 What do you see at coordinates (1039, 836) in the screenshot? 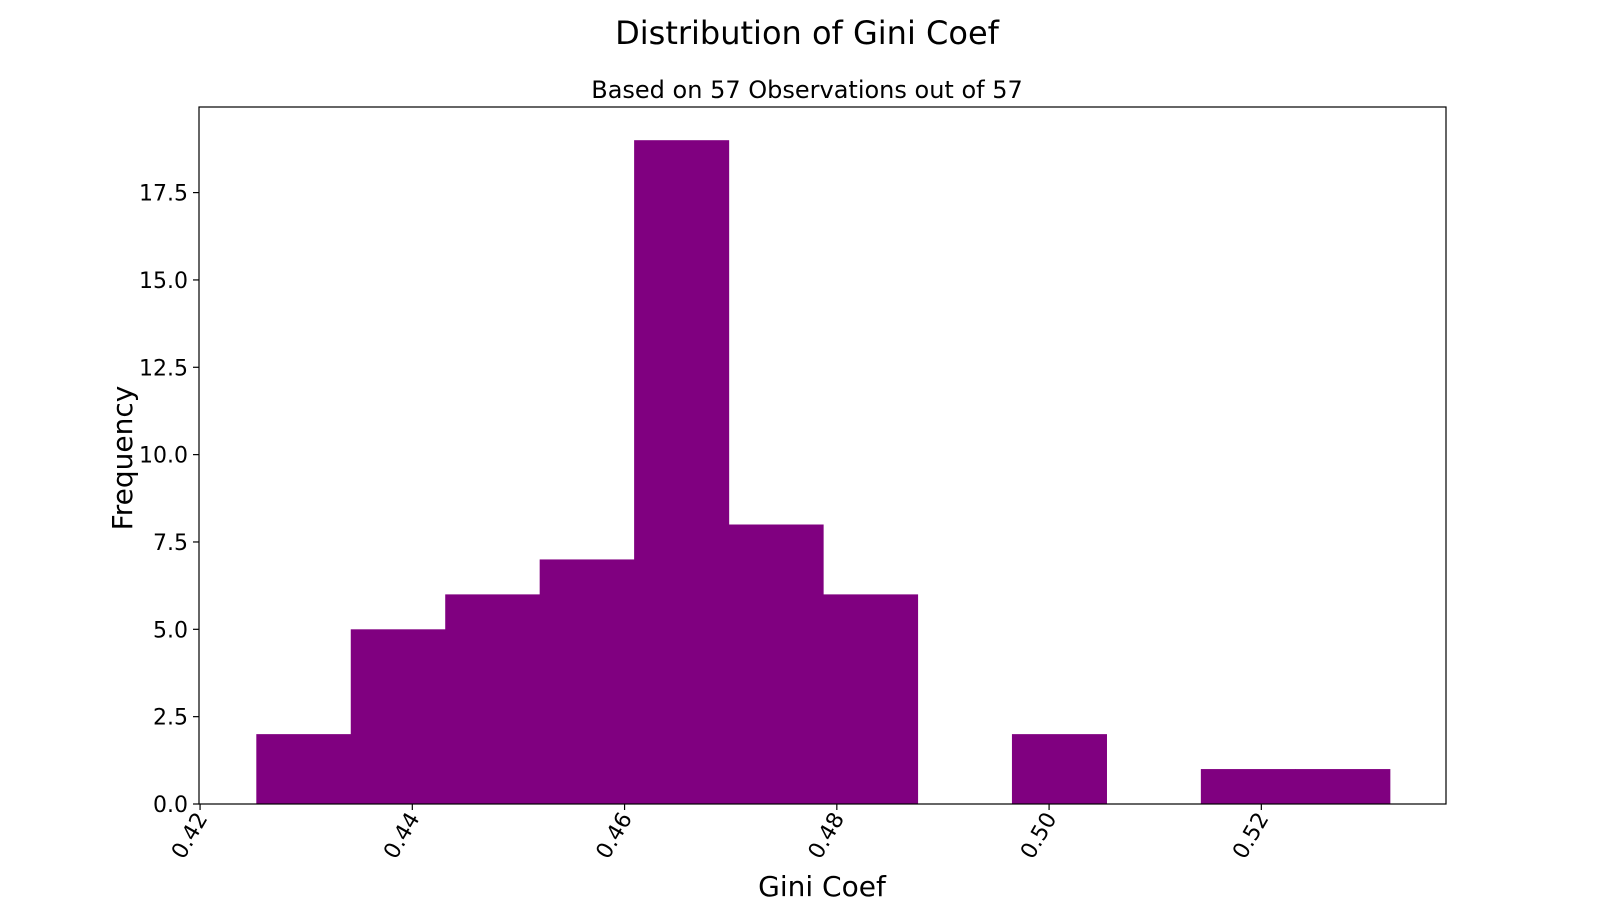
I see `x-tick-label: 0.50` at bounding box center [1039, 836].